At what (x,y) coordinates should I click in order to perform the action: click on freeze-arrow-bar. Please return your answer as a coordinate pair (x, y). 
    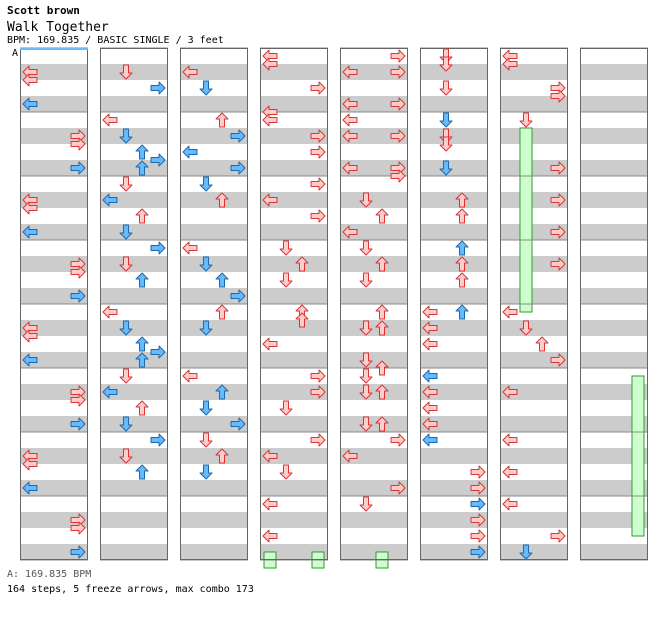
    Looking at the image, I should click on (638, 456).